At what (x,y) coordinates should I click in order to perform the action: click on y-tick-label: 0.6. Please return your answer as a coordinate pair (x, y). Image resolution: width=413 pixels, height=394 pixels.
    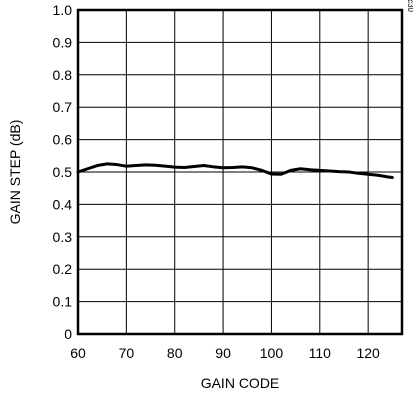
    Looking at the image, I should click on (63, 140).